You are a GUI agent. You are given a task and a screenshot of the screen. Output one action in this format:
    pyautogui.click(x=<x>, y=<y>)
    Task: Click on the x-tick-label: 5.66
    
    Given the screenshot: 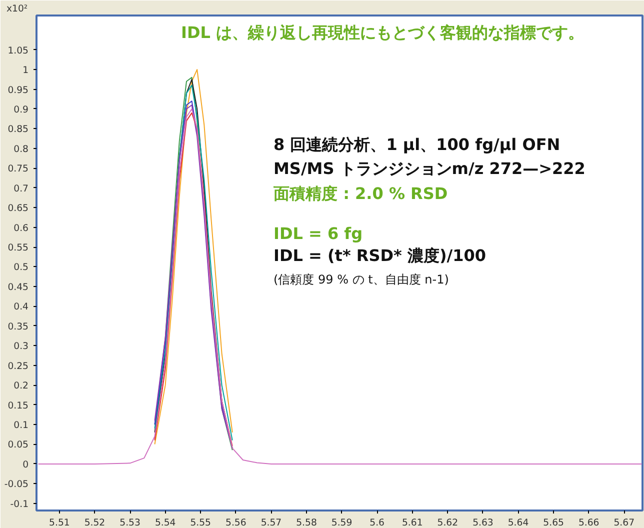 What is the action you would take?
    pyautogui.click(x=589, y=523)
    